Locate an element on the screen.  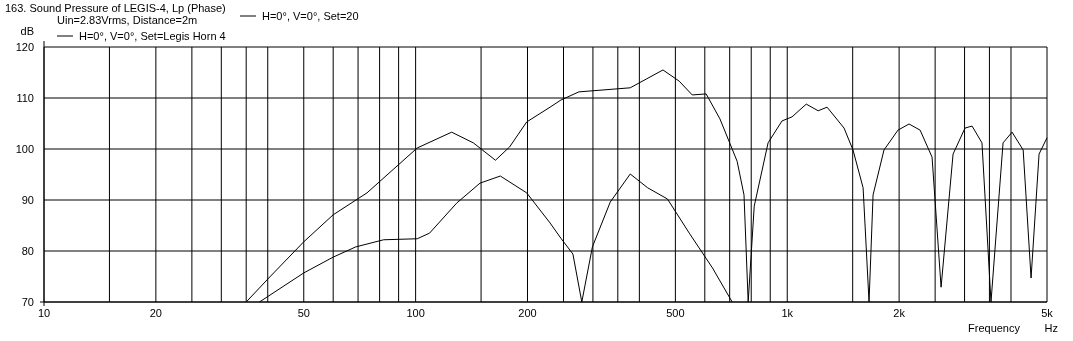
y-tick-label: 100 is located at coordinates (24, 149).